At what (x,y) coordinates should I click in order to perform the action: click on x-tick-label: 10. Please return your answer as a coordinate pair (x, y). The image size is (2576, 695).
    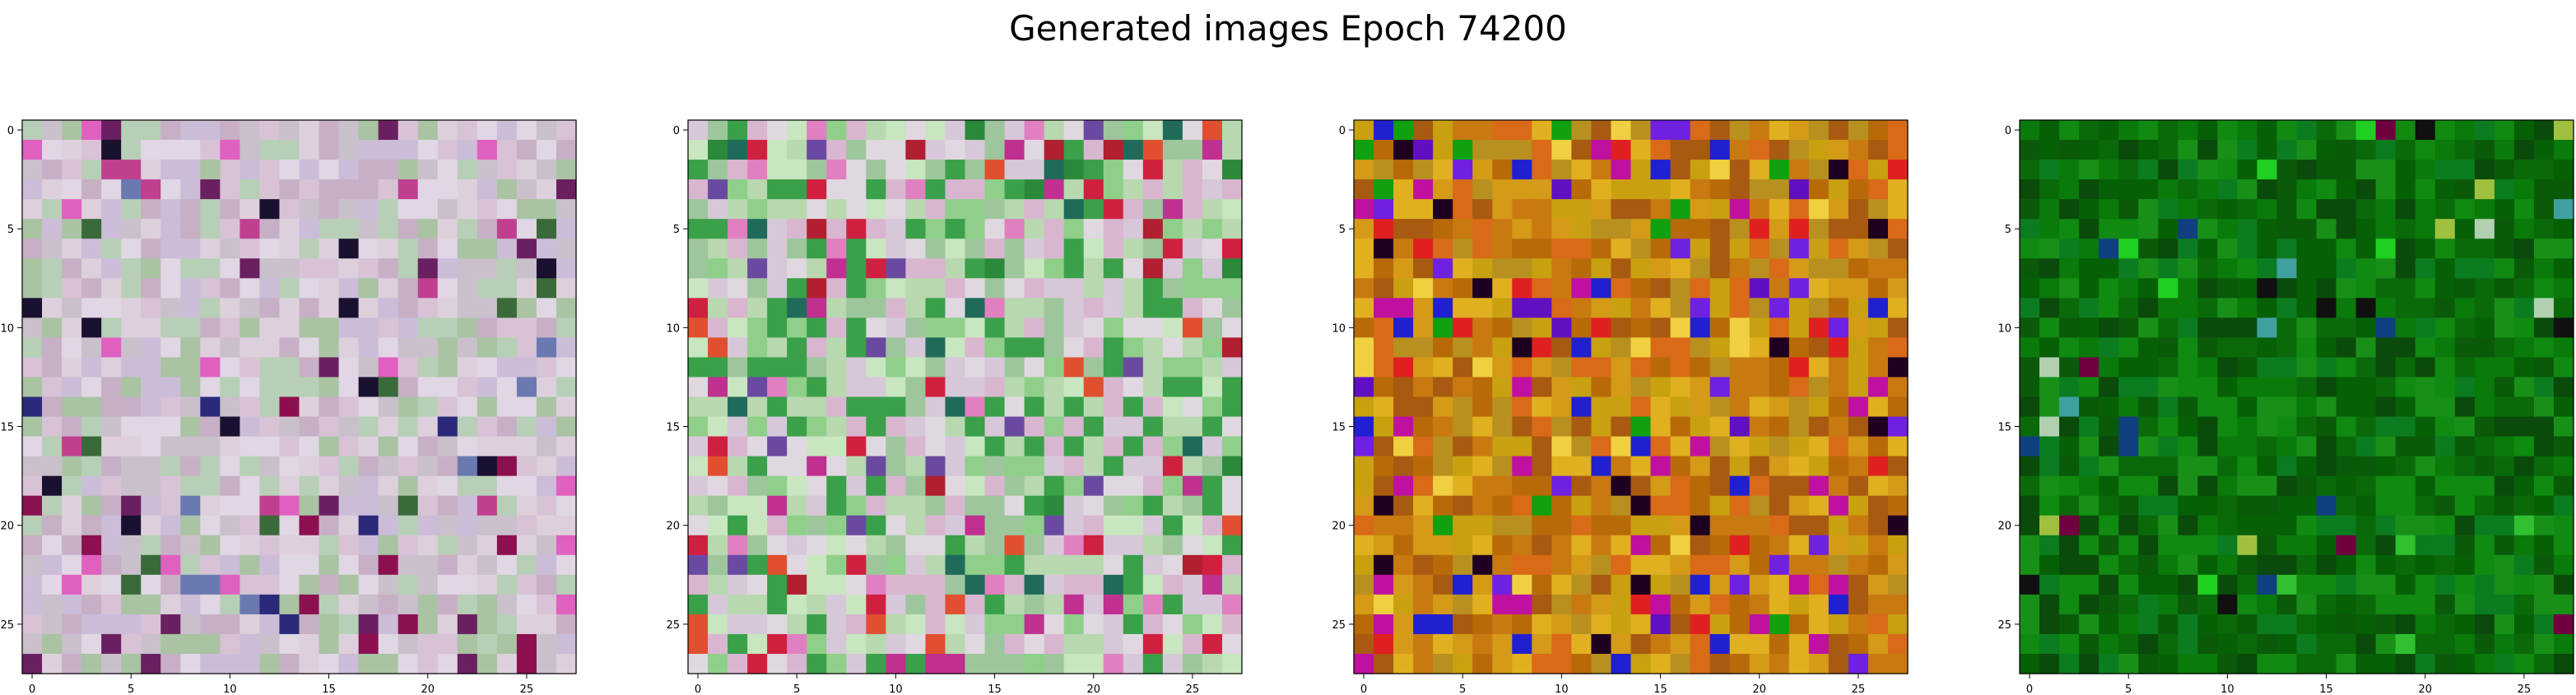
    Looking at the image, I should click on (230, 689).